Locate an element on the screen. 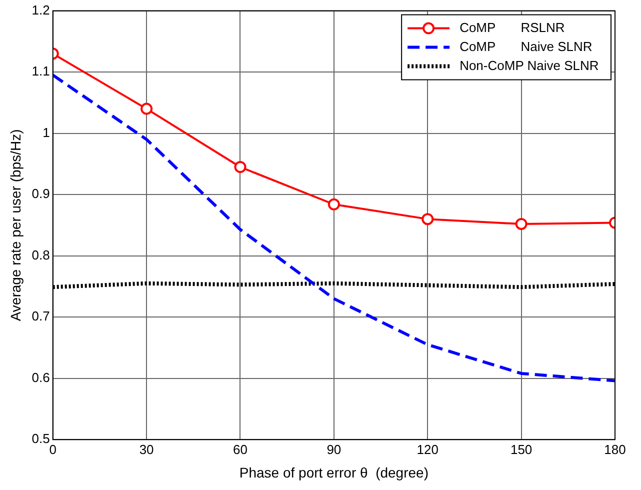 The height and width of the screenshot is (490, 641). y-tick-label: 1 is located at coordinates (46, 132).